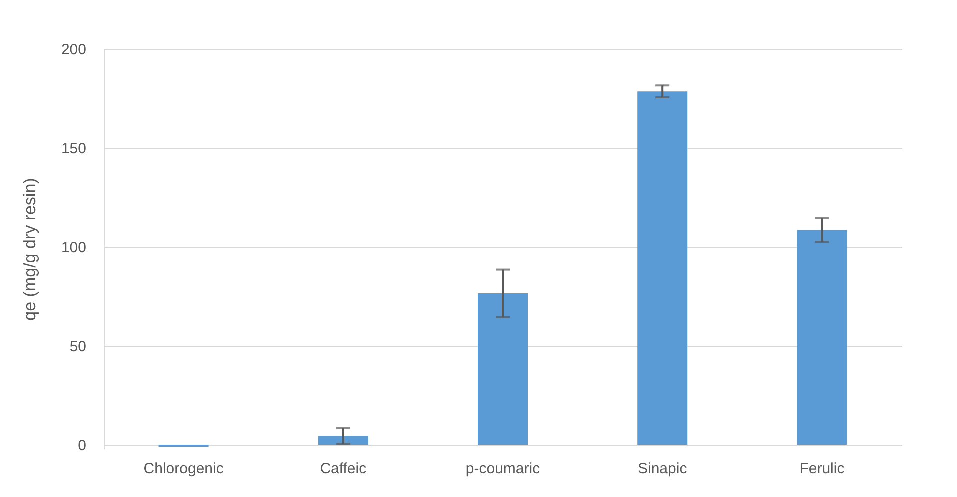  Describe the element at coordinates (78, 347) in the screenshot. I see `y-tick-label: 50` at that location.